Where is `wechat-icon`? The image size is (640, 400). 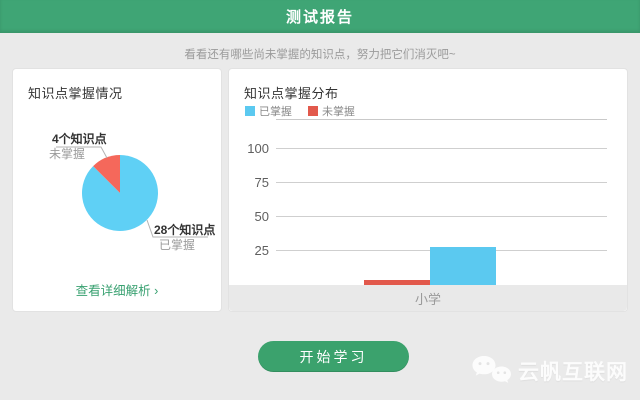 wechat-icon is located at coordinates (491, 369).